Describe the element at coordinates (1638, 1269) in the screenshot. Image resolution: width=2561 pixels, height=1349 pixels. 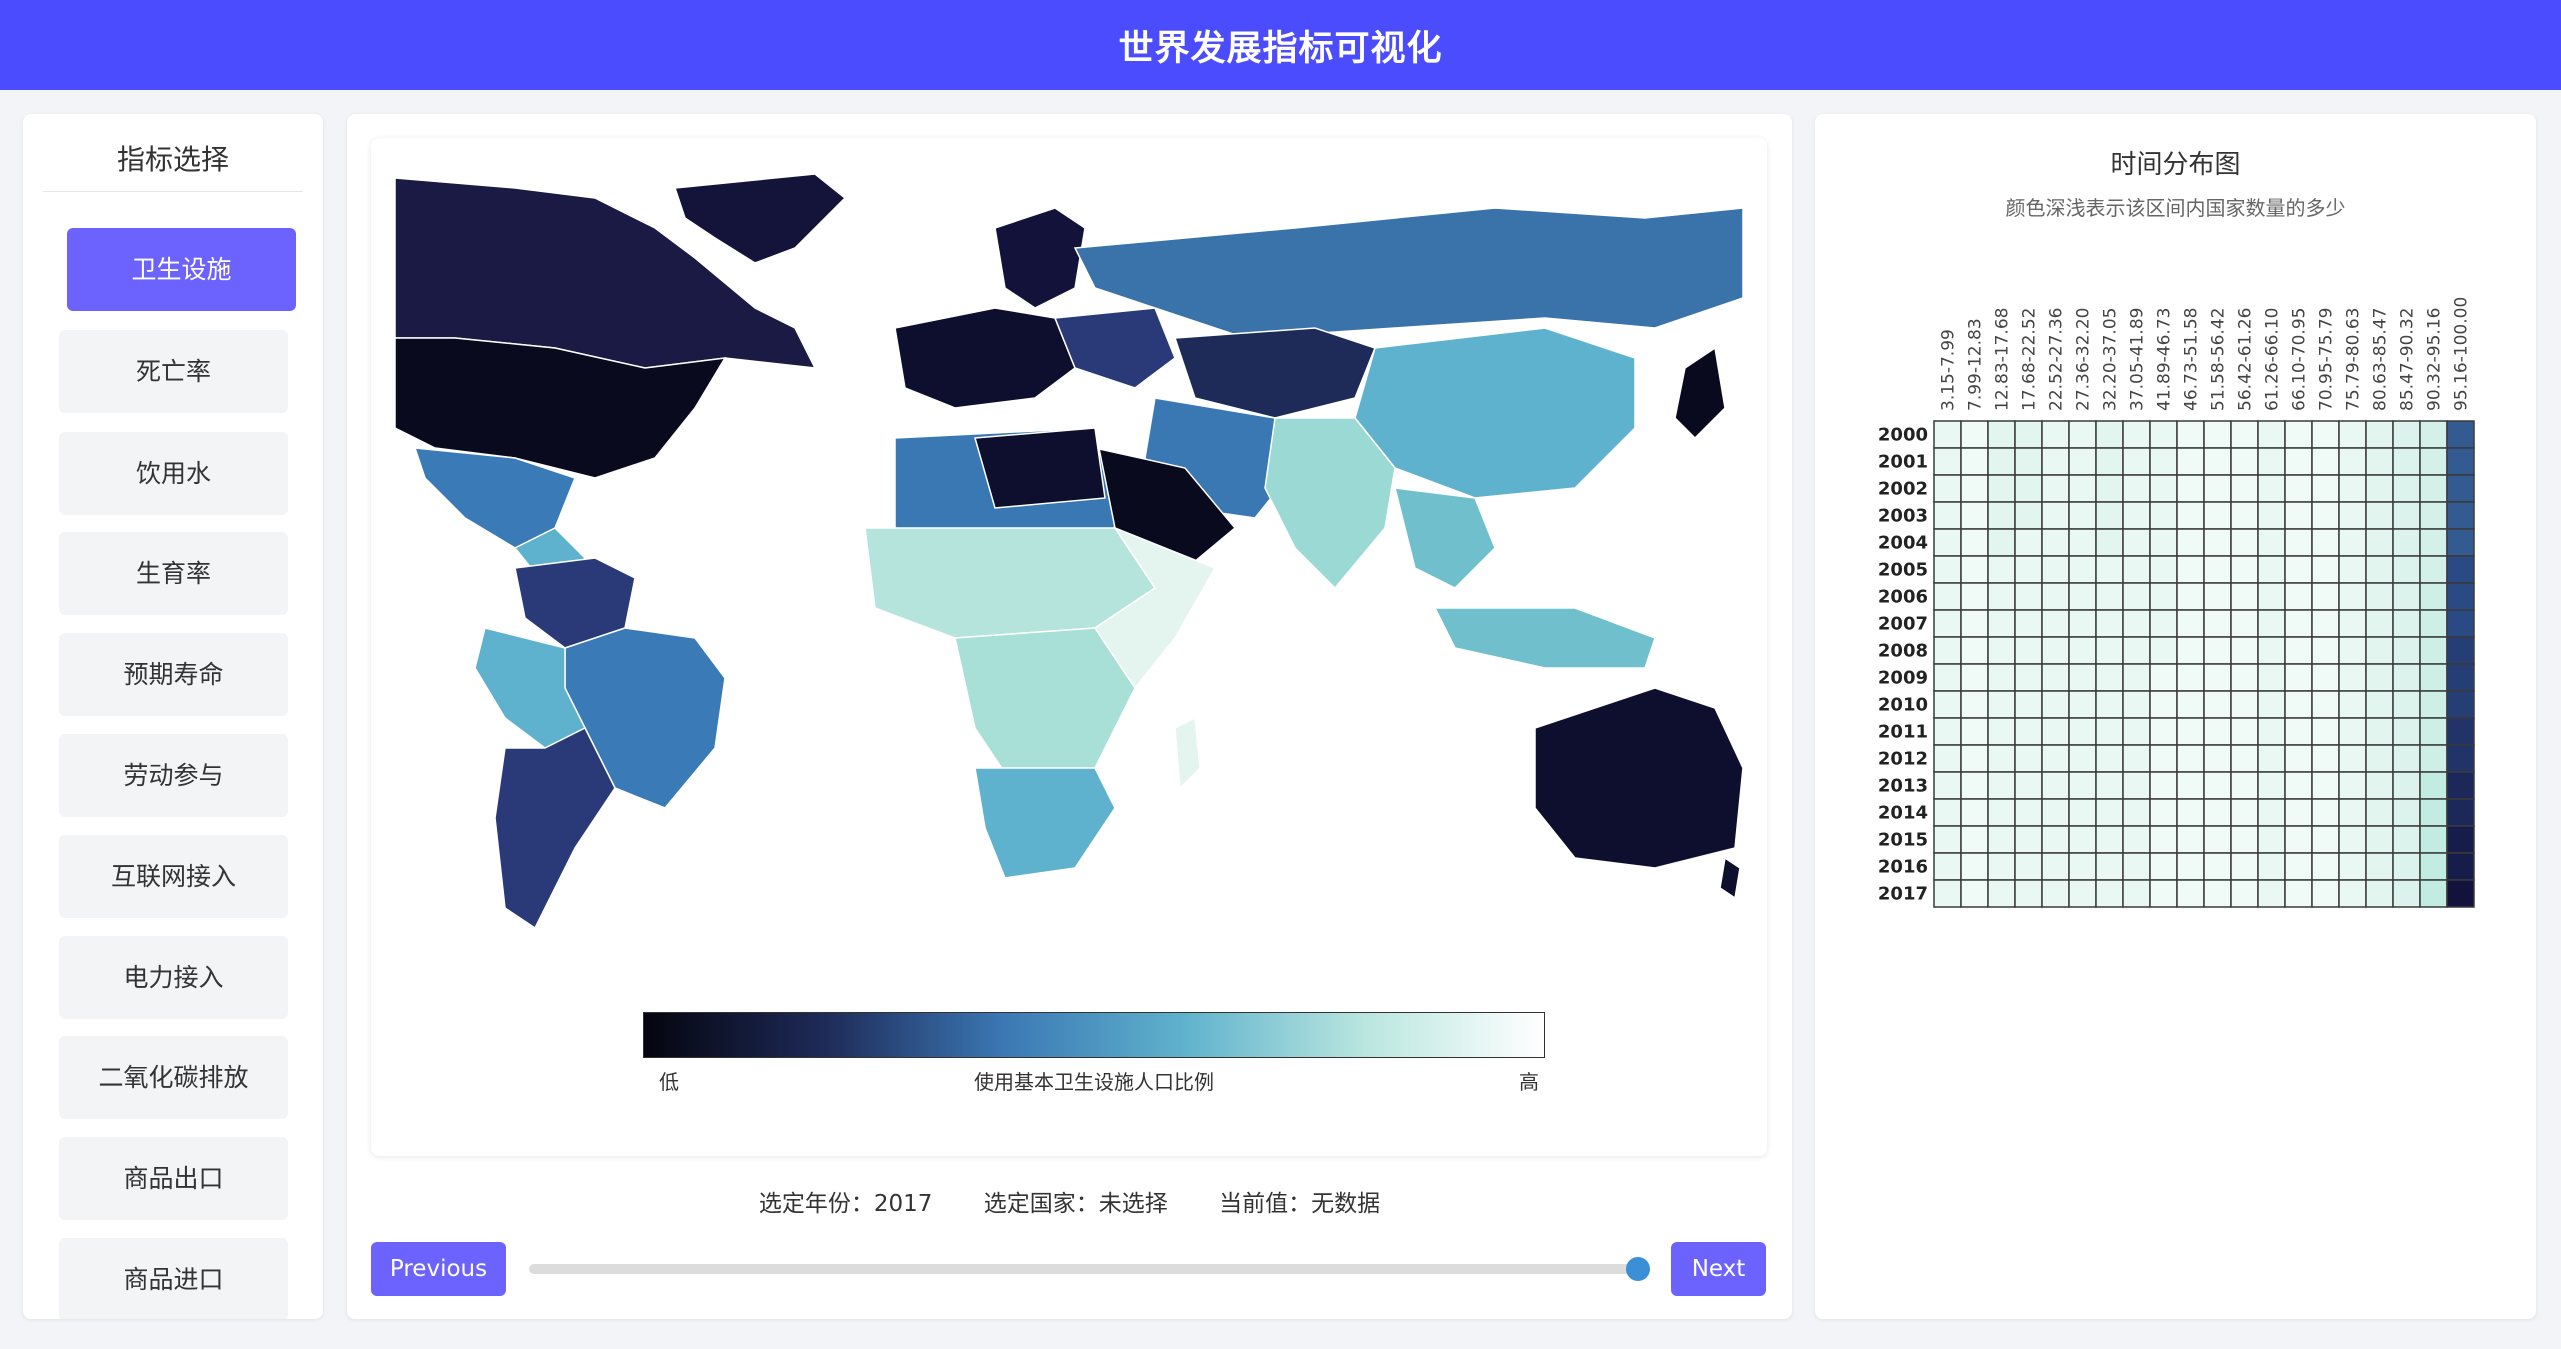
I see `year-slider-thumb` at that location.